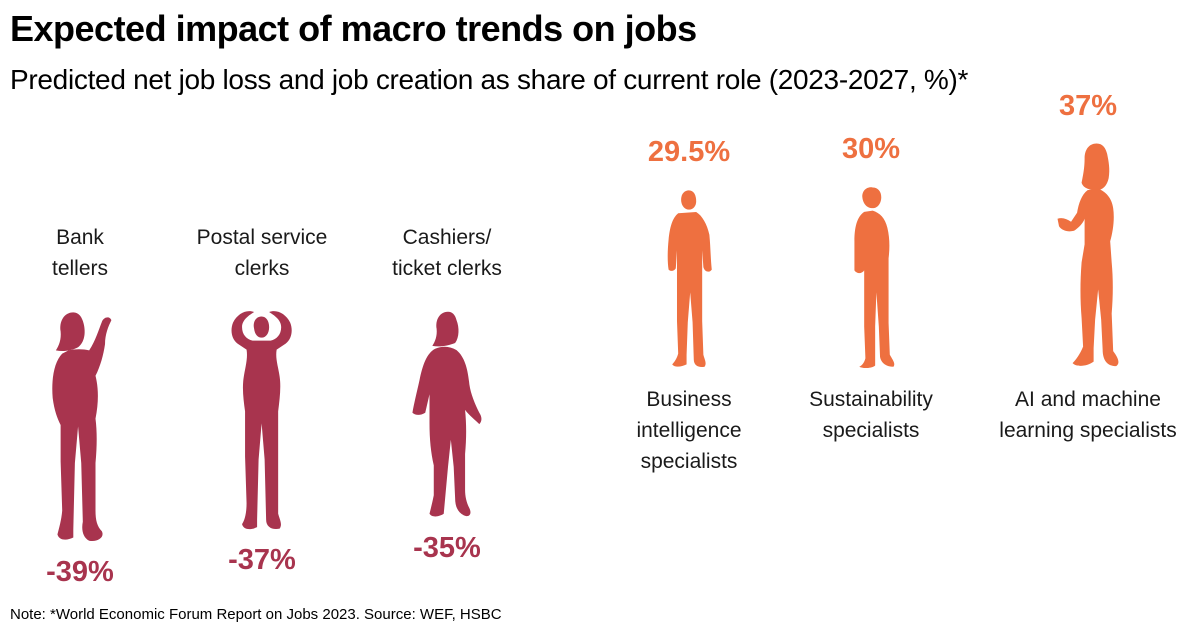 This screenshot has height=630, width=1200. Describe the element at coordinates (871, 415) in the screenshot. I see `category-label-sustainability-specialists: Sustainability specialists` at that location.